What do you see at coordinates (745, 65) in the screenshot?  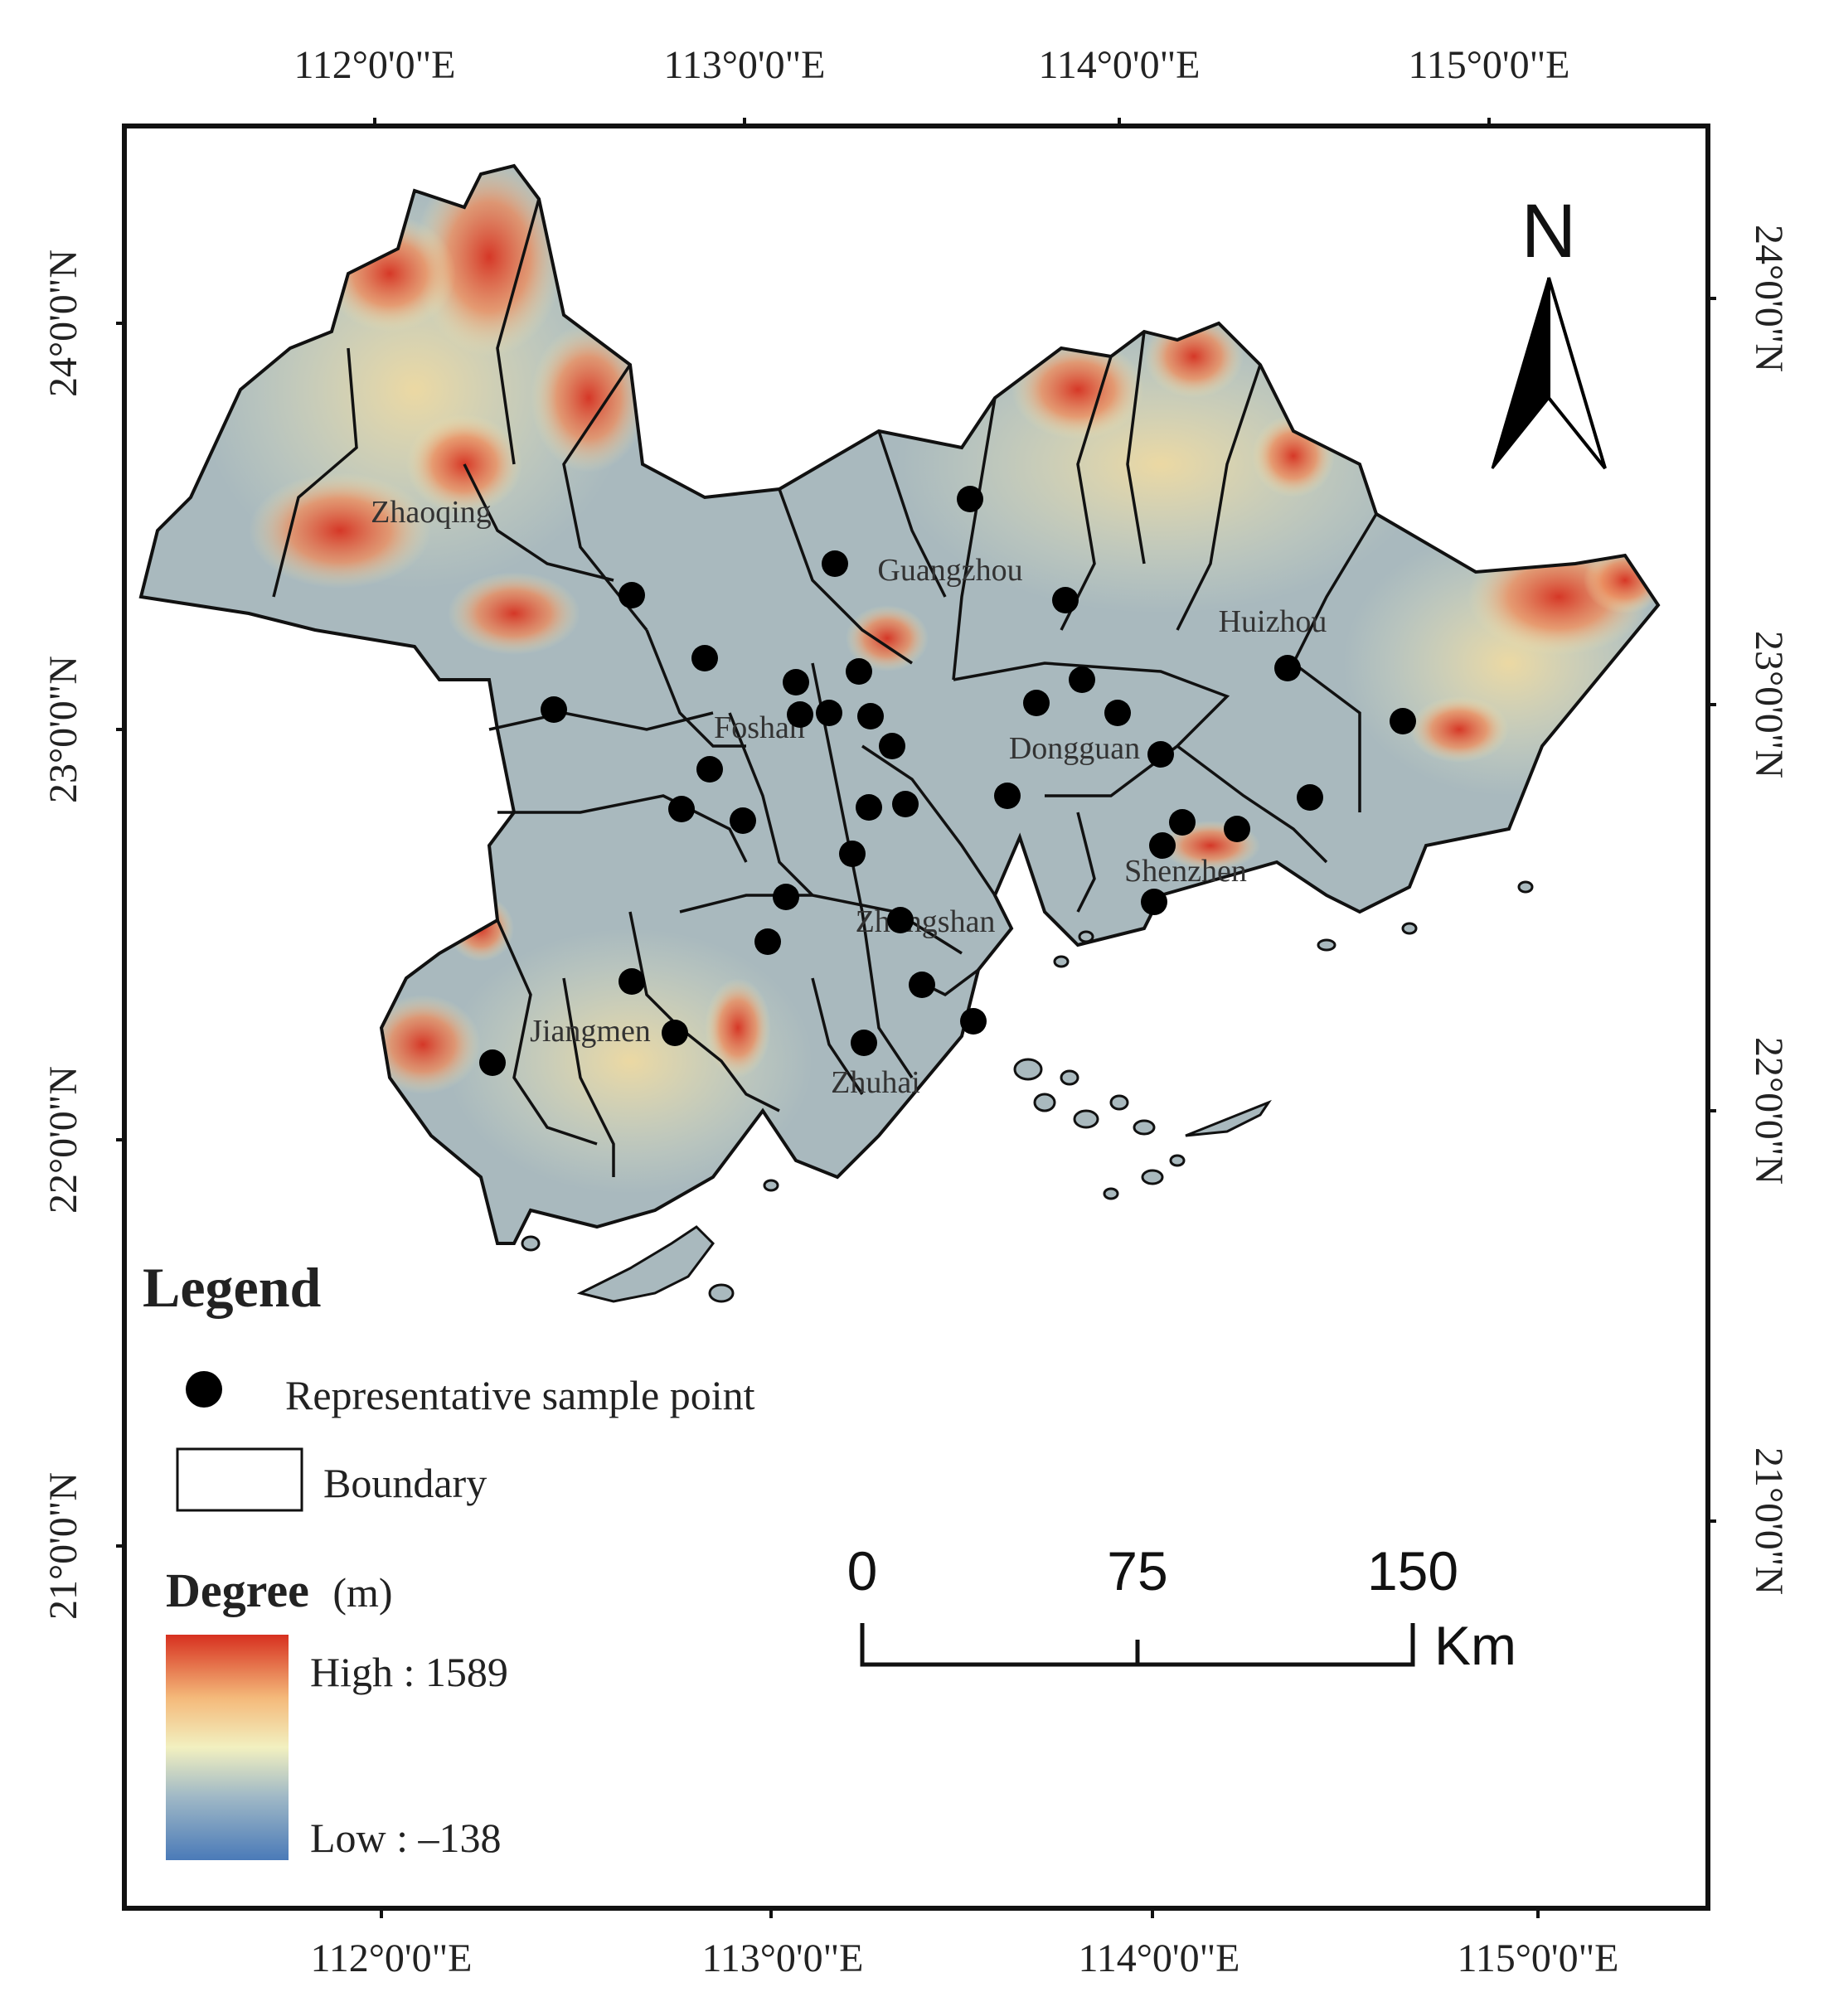 I see `top-lon-label: 113°0'0"E` at bounding box center [745, 65].